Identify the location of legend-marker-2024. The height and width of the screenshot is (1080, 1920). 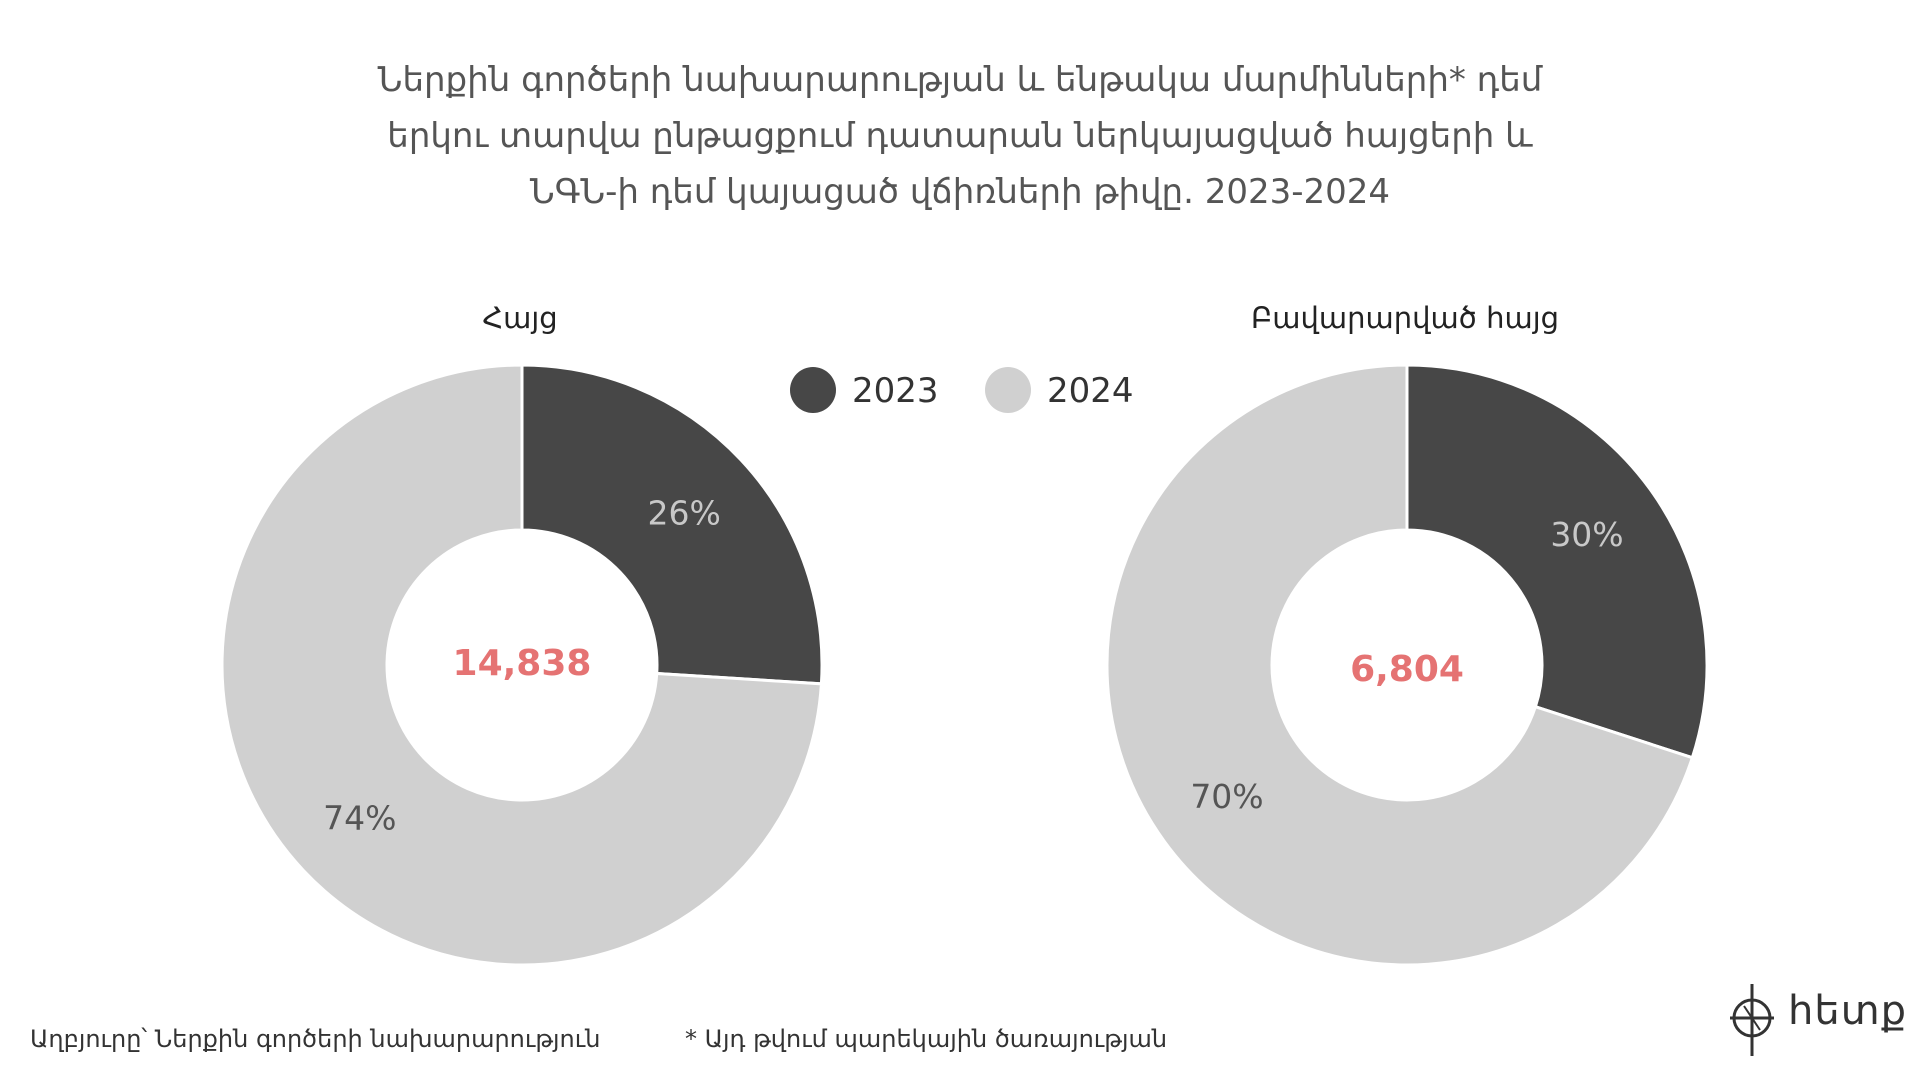
(1008, 390).